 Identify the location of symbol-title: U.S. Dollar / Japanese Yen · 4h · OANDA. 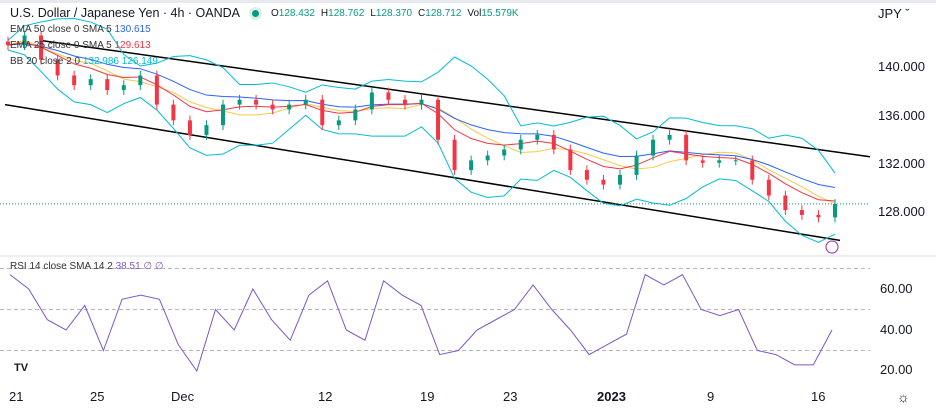
(125, 13).